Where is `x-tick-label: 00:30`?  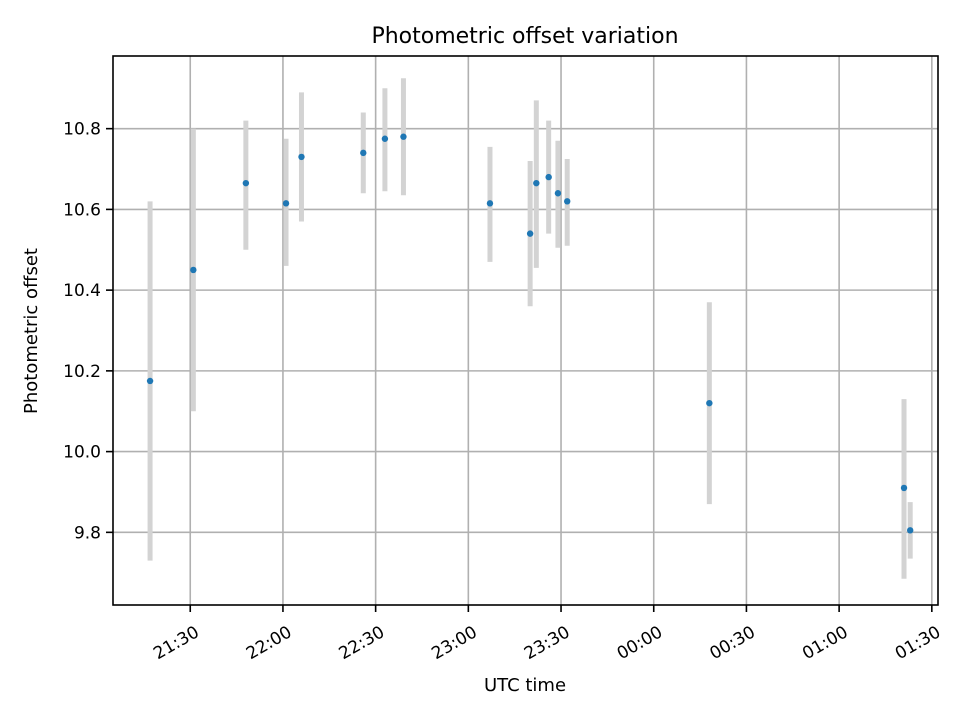 x-tick-label: 00:30 is located at coordinates (732, 643).